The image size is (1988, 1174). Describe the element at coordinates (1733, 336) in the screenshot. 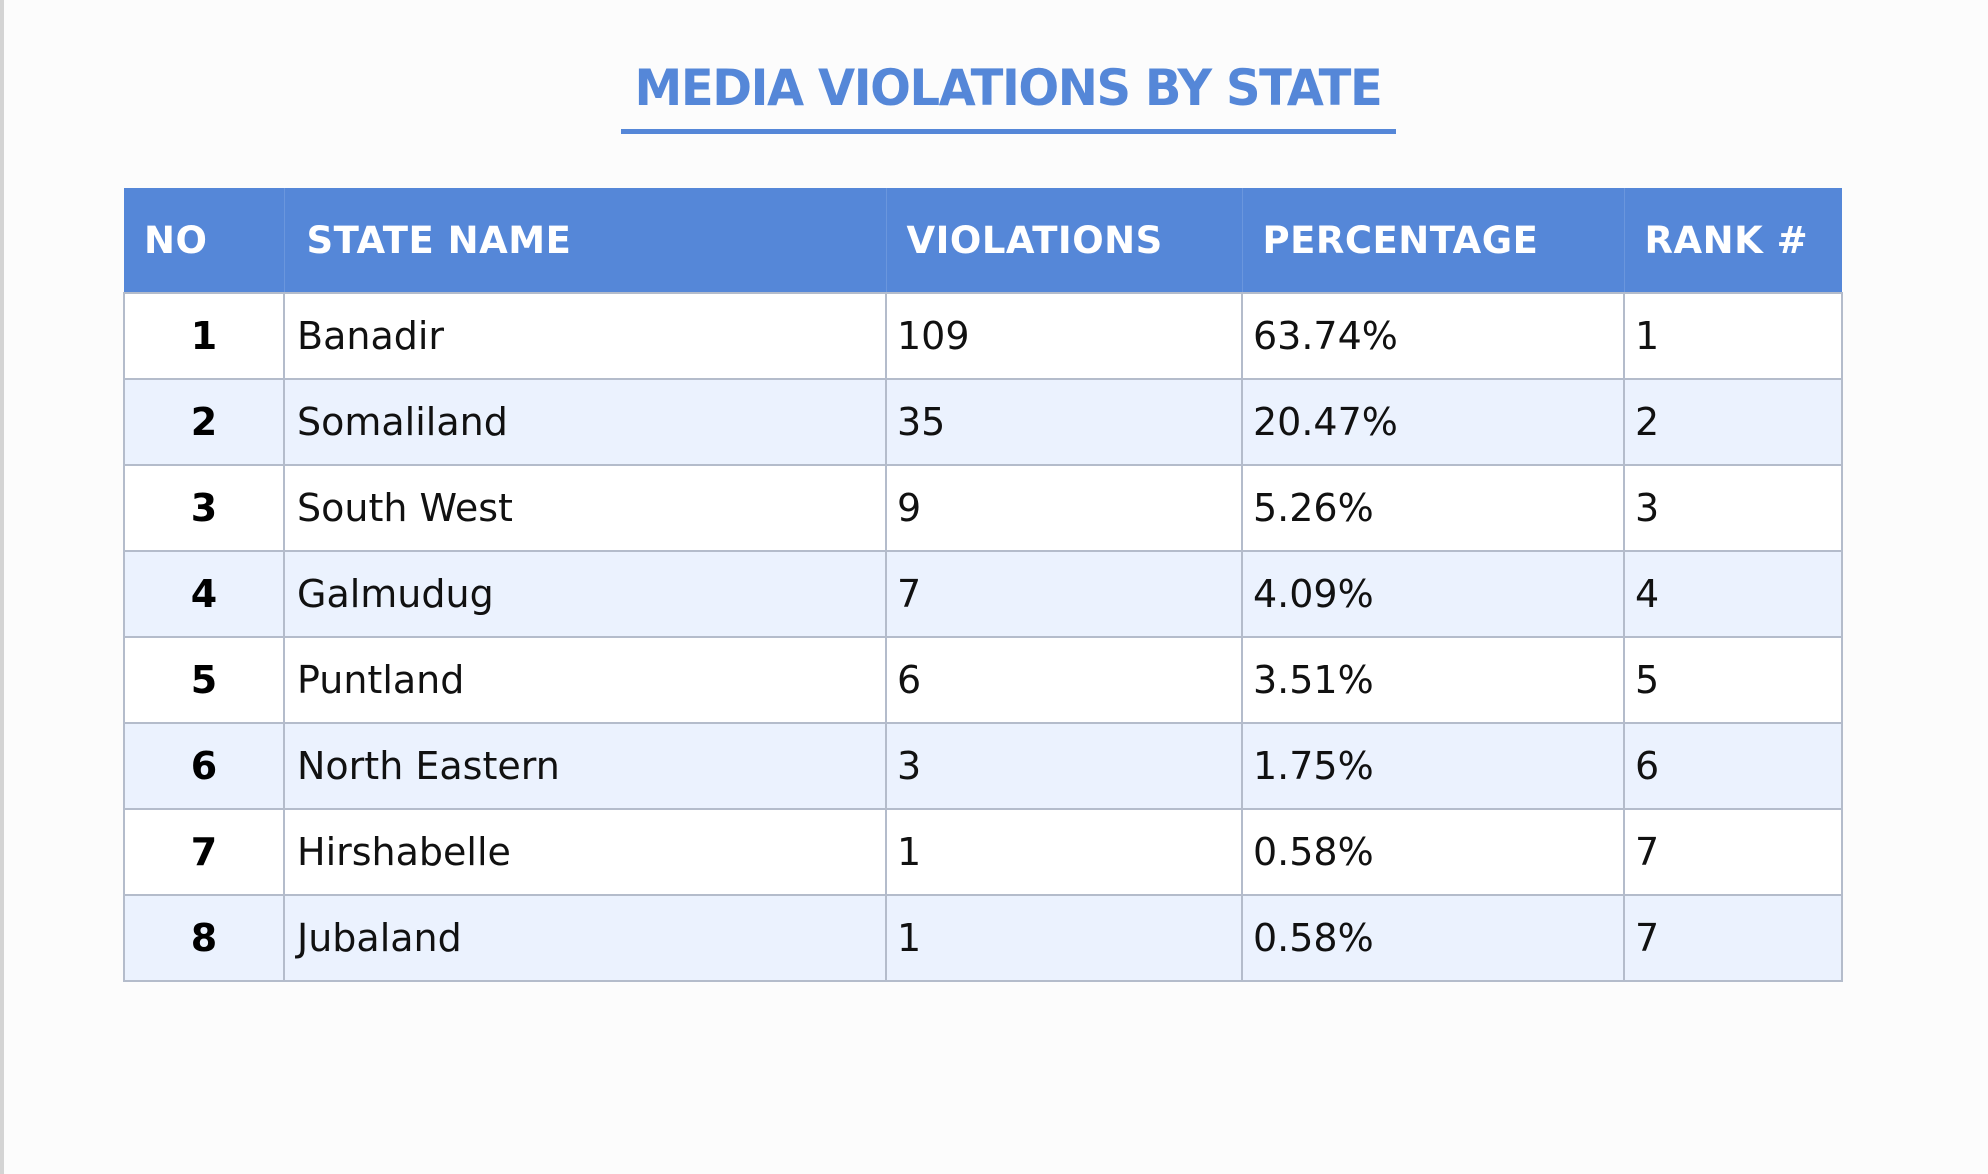

I see `cell-rank: 1` at that location.